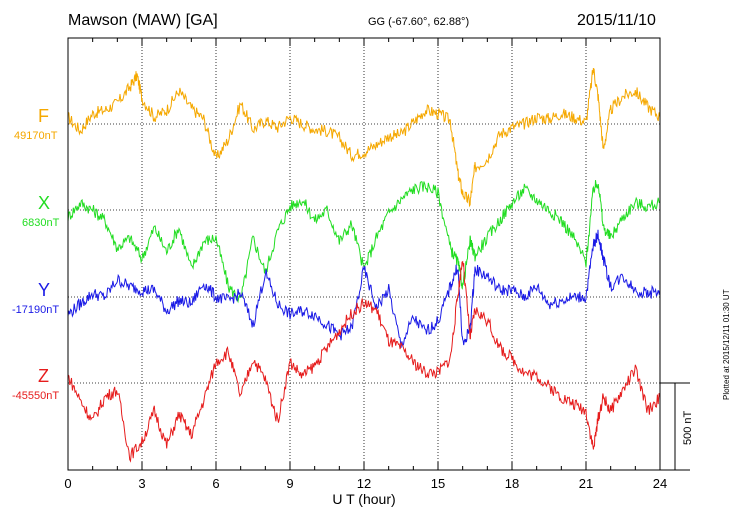 This screenshot has height=520, width=730. I want to click on component-label-f: F, so click(43, 116).